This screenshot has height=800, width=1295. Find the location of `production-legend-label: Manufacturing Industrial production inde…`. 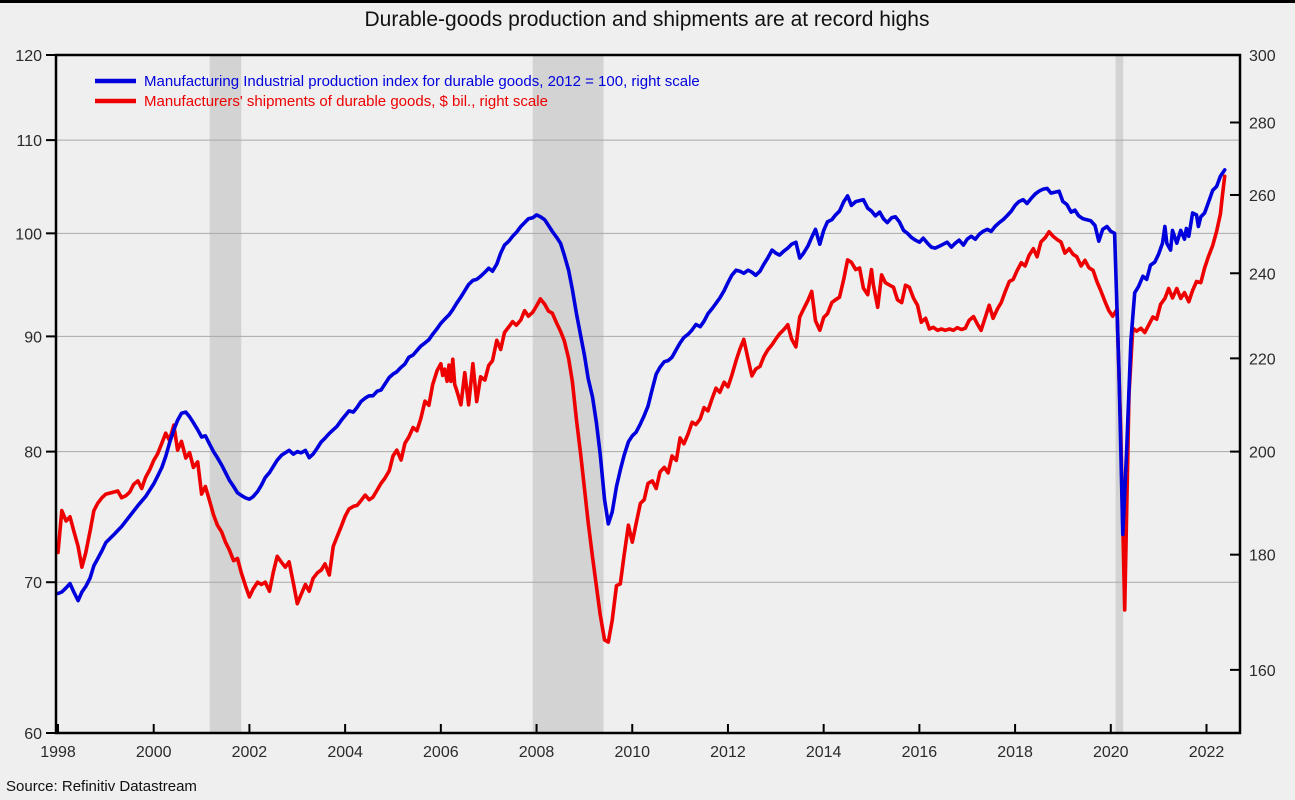

production-legend-label: Manufacturing Industrial production inde… is located at coordinates (422, 81).